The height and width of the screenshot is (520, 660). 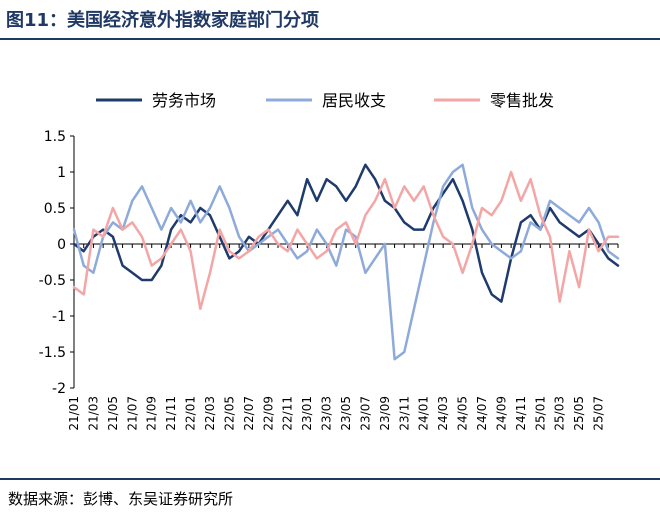 I want to click on x-tick-label: 23/01, so click(x=307, y=413).